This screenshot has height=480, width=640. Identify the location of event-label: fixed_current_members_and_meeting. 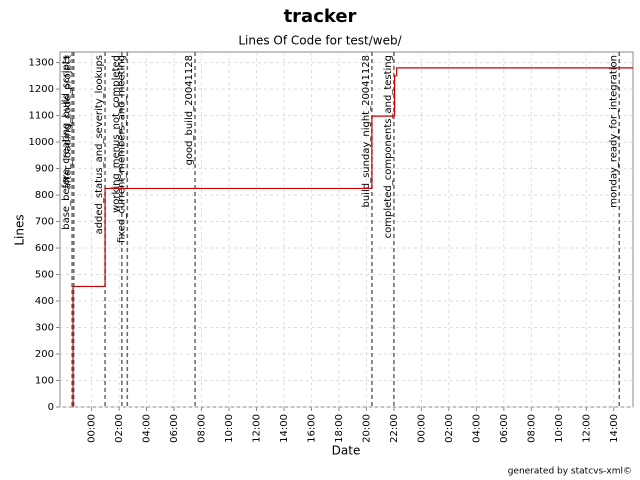
(121, 149).